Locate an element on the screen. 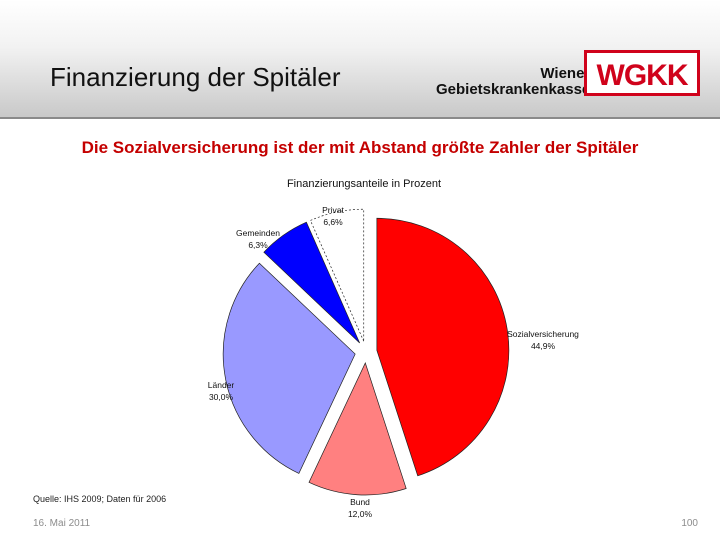 This screenshot has height=540, width=720. pie-slice-sozialversicherung is located at coordinates (443, 347).